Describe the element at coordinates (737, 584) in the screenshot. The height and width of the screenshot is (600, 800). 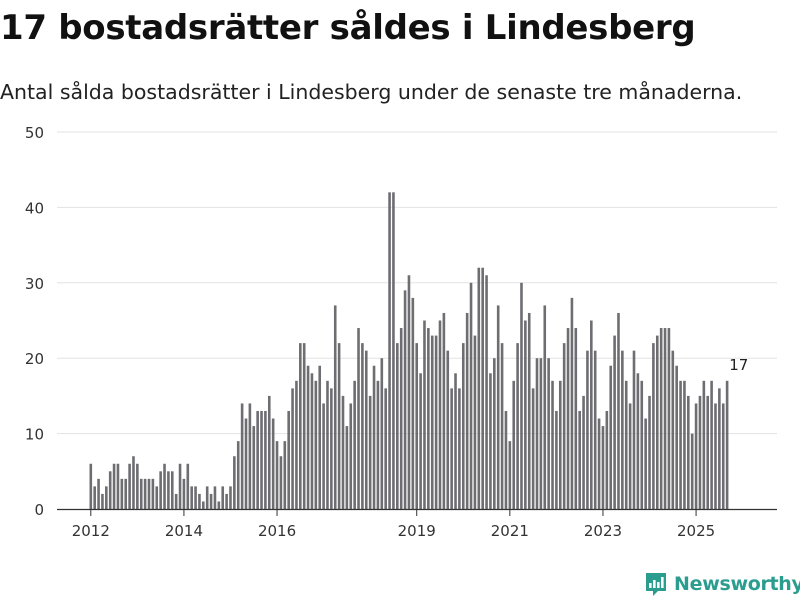
I see `newsworthy-logo-text: Newsworthy` at that location.